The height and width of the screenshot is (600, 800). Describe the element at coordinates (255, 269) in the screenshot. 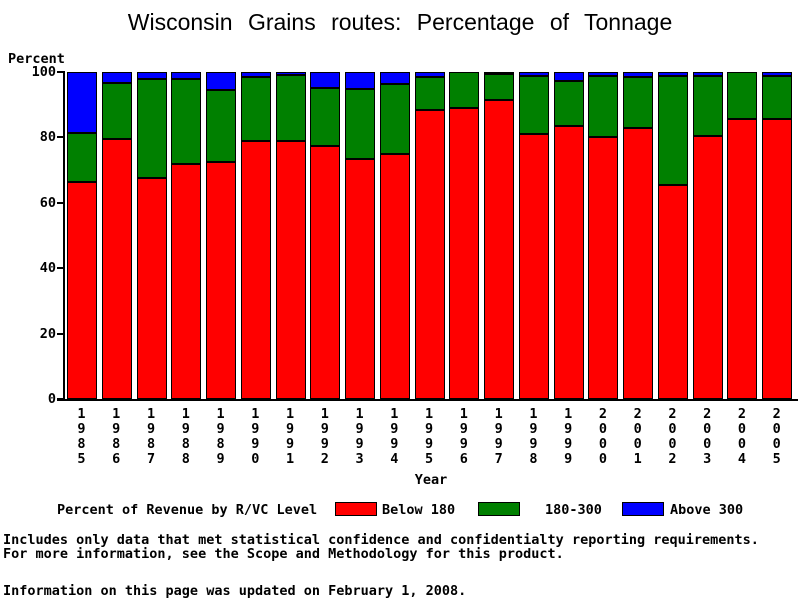

I see `segment-below-180-1990` at that location.